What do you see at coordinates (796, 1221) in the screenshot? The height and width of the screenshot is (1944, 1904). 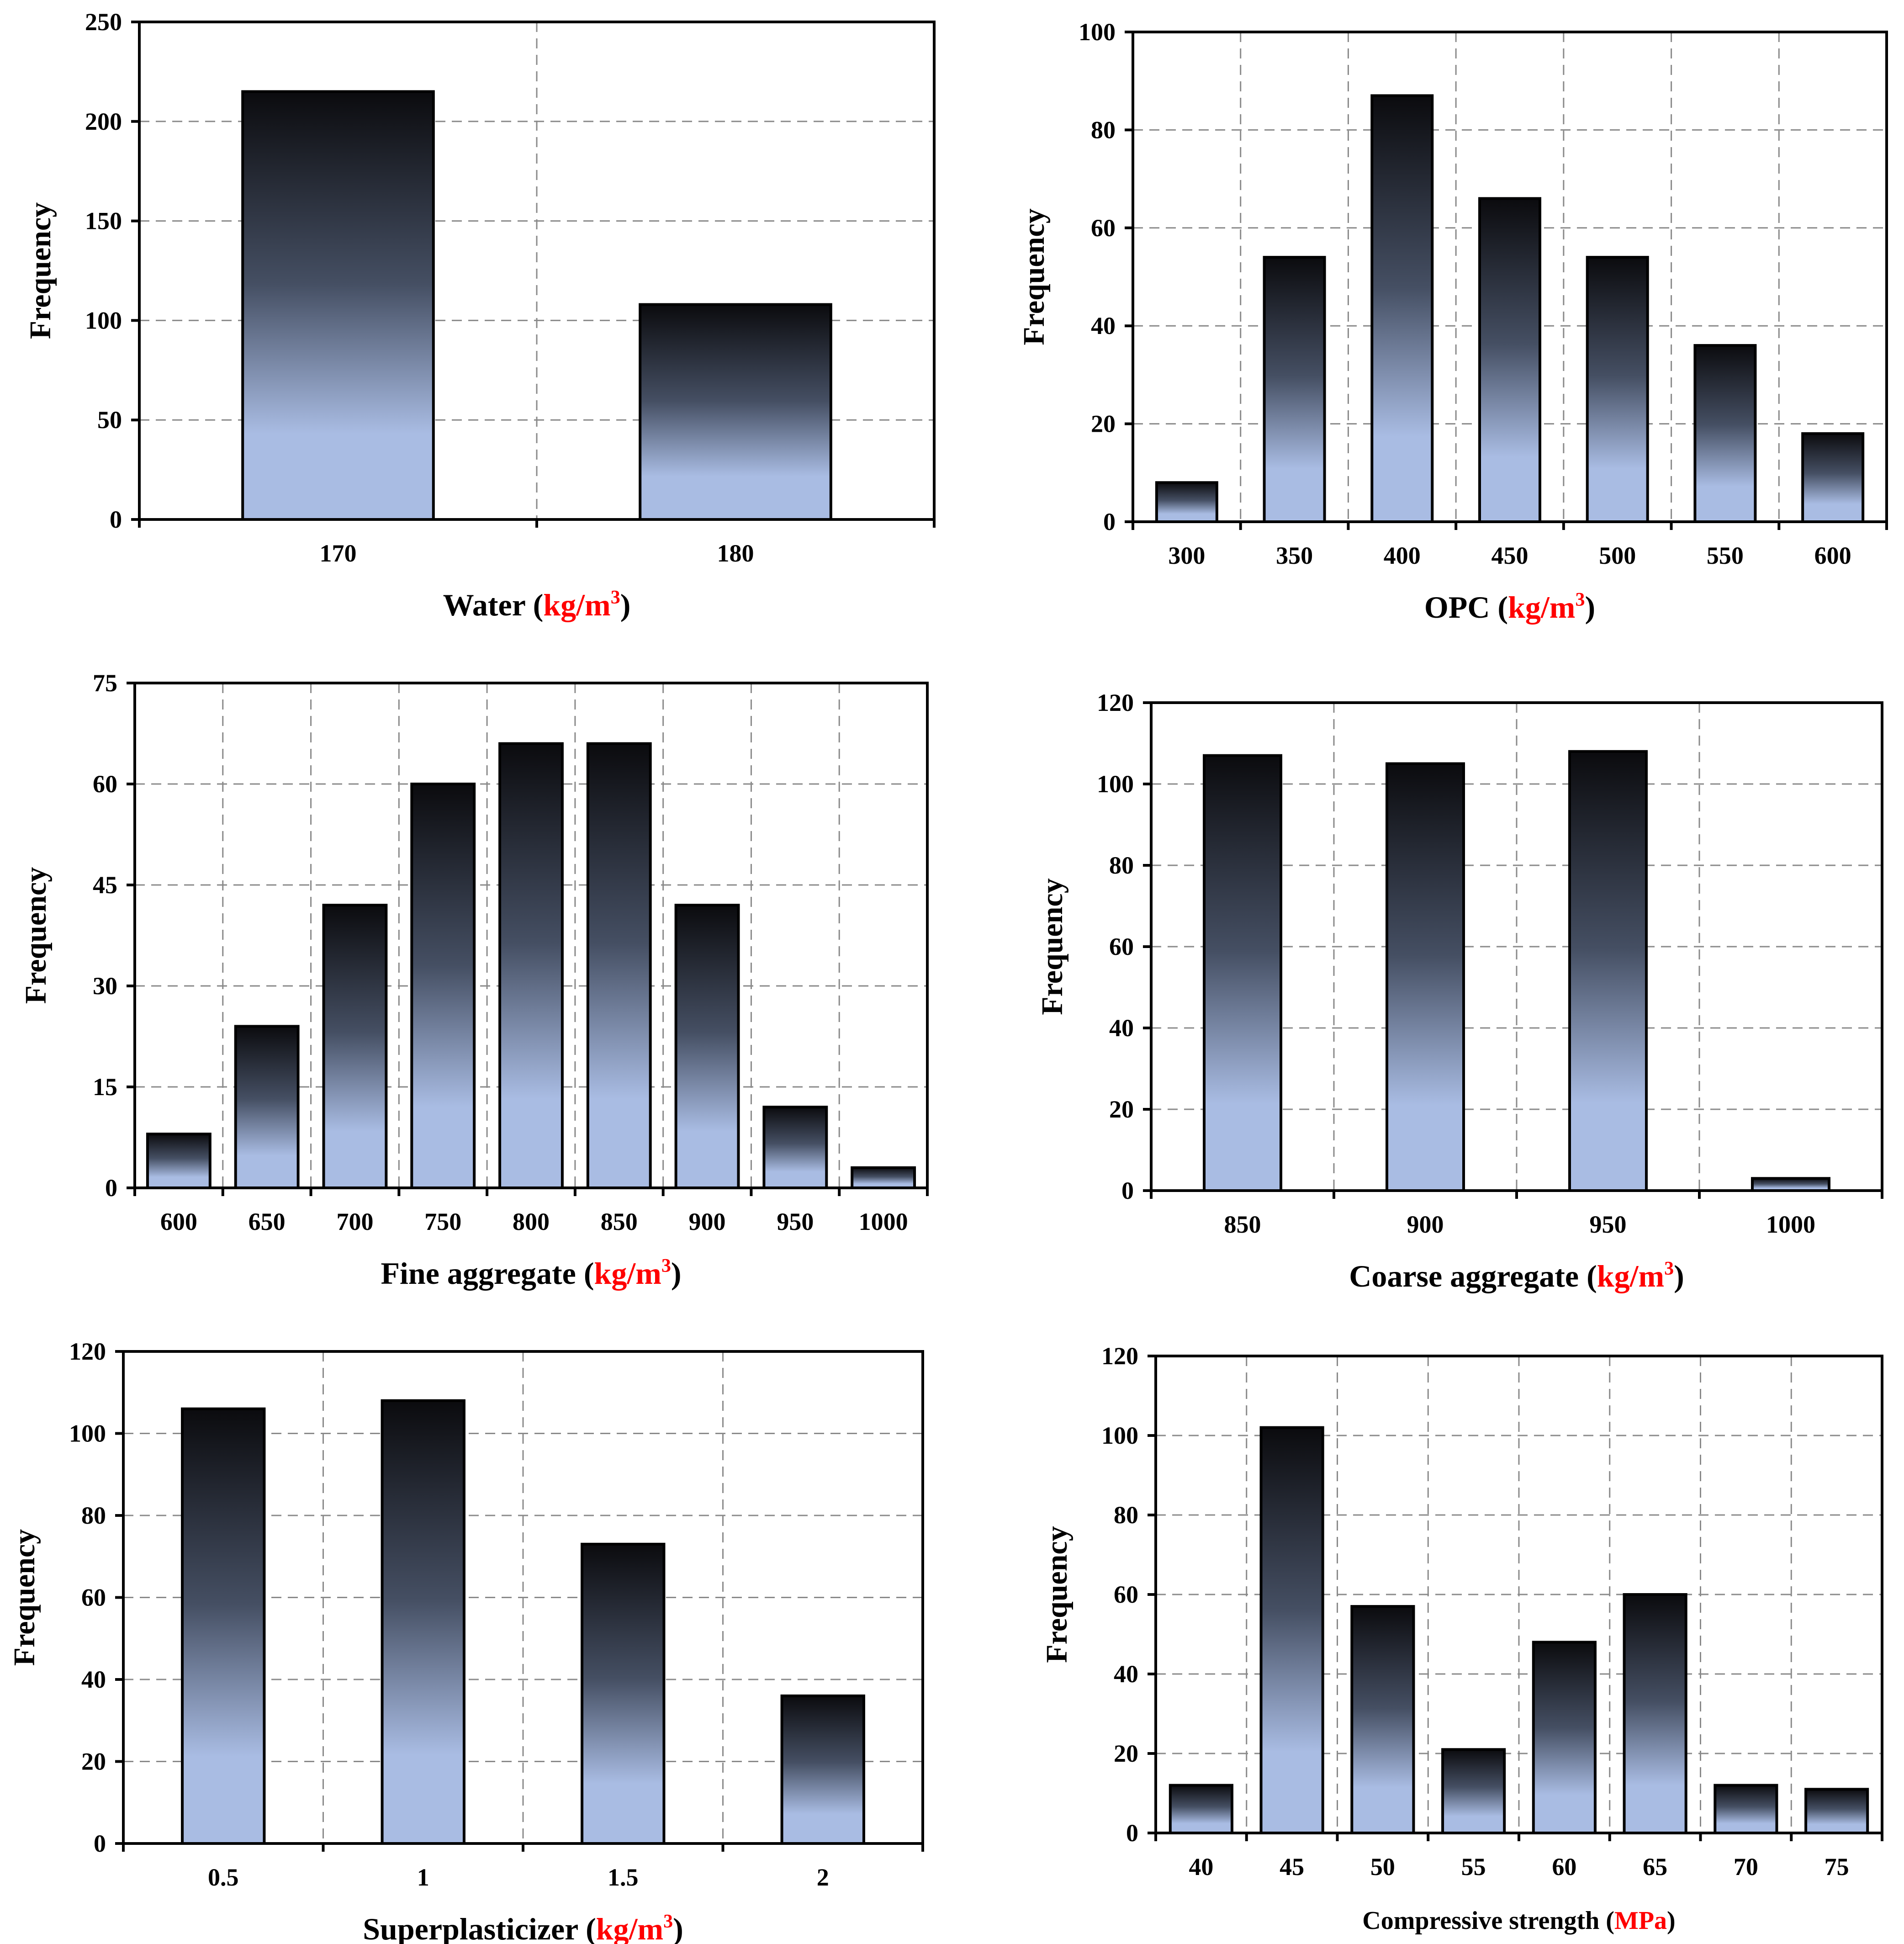 I see `x-tick-label: 950` at bounding box center [796, 1221].